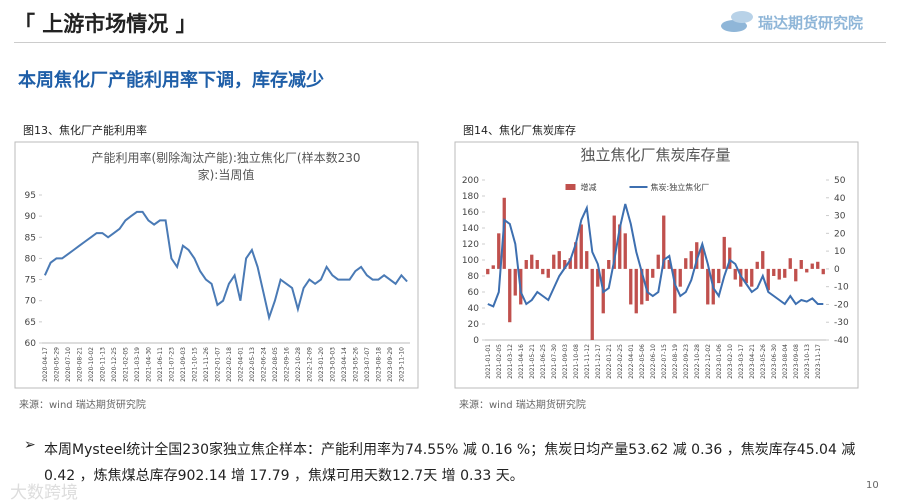 The image size is (900, 504). What do you see at coordinates (171, 364) in the screenshot?
I see `x-tick-label: 2021-07-23` at bounding box center [171, 364].